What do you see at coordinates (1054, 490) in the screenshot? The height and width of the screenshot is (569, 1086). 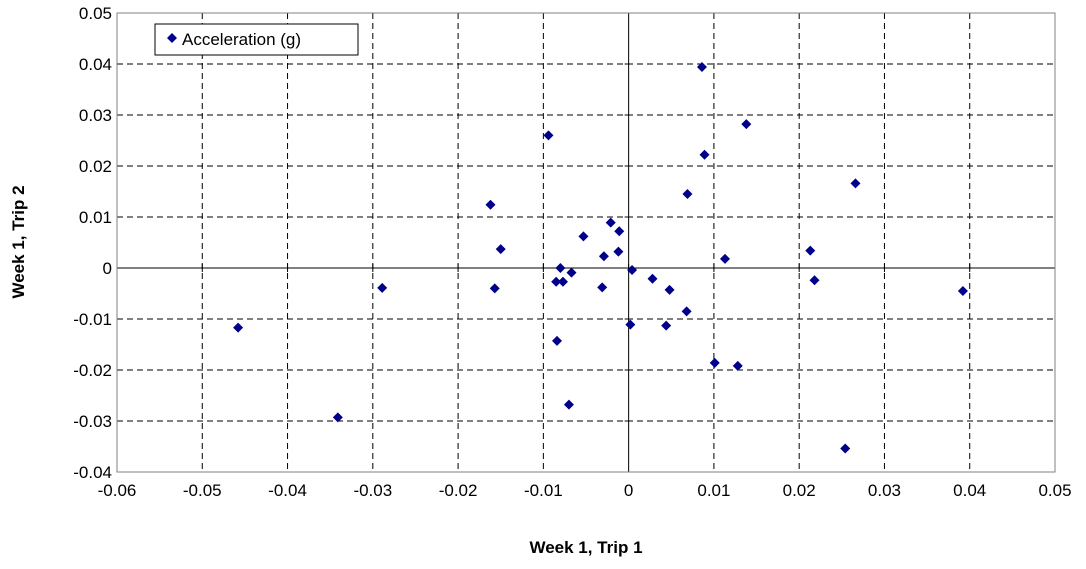 I see `x-tick-label: 0.05` at bounding box center [1054, 490].